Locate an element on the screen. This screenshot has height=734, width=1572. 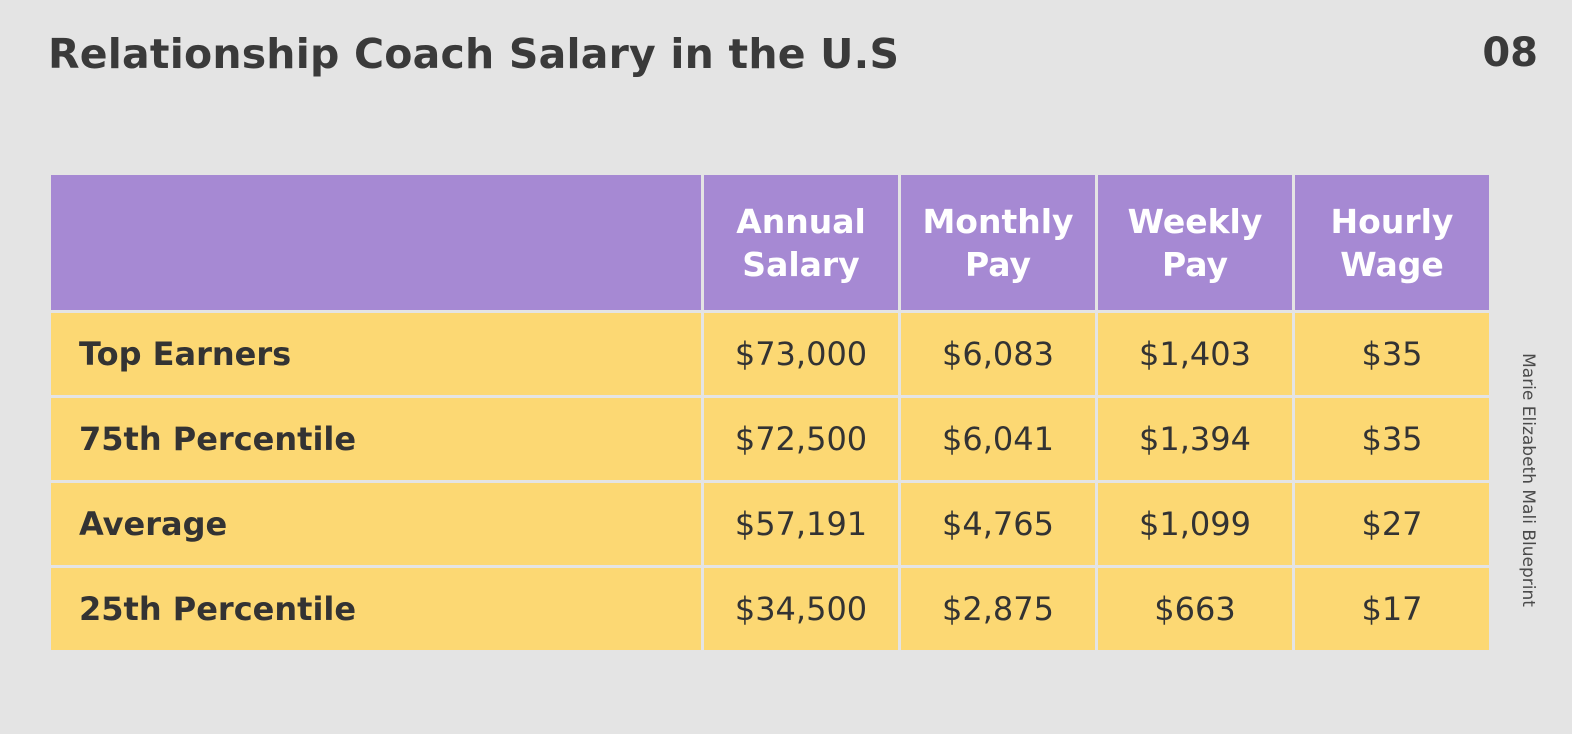
side-credit: Marie Elizabeth Mali Blueprint is located at coordinates (1528, 480).